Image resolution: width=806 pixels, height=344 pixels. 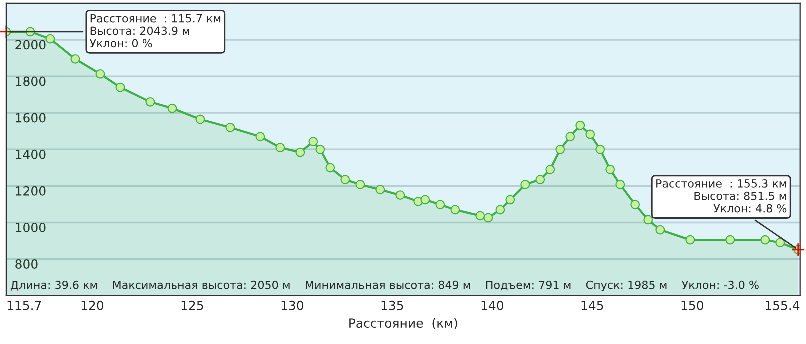 What do you see at coordinates (593, 305) in the screenshot?
I see `x-tick-label: 145` at bounding box center [593, 305].